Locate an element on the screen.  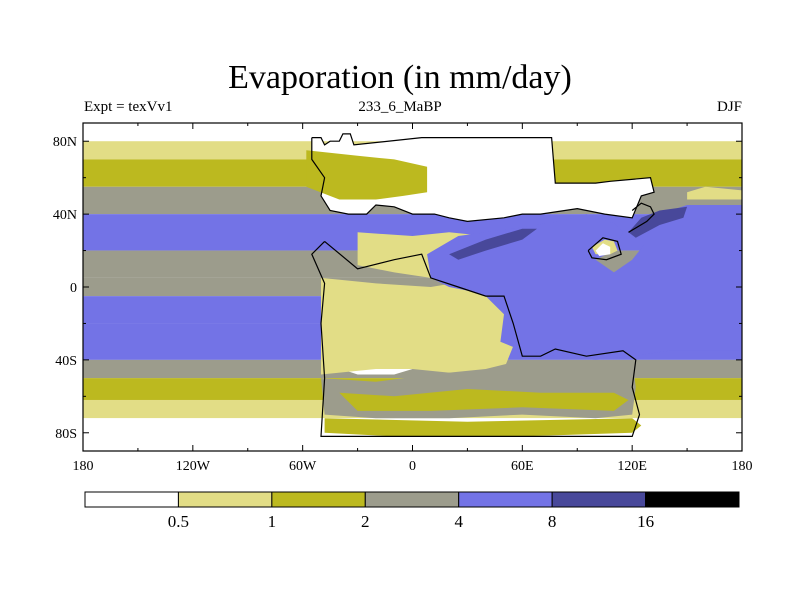
region-north-band-overlay is located at coordinates (367, 175).